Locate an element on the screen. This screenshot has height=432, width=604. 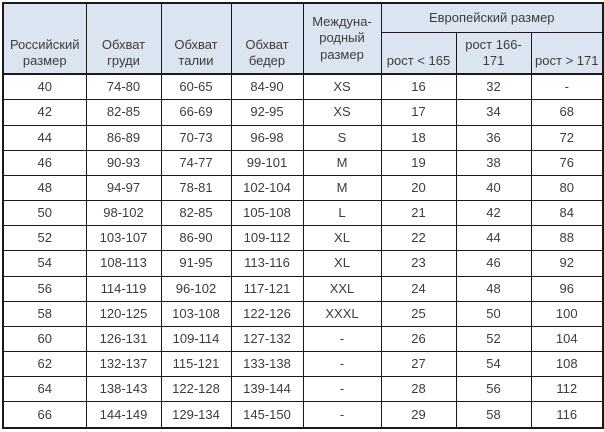
table-cell: 92-95 is located at coordinates (267, 112).